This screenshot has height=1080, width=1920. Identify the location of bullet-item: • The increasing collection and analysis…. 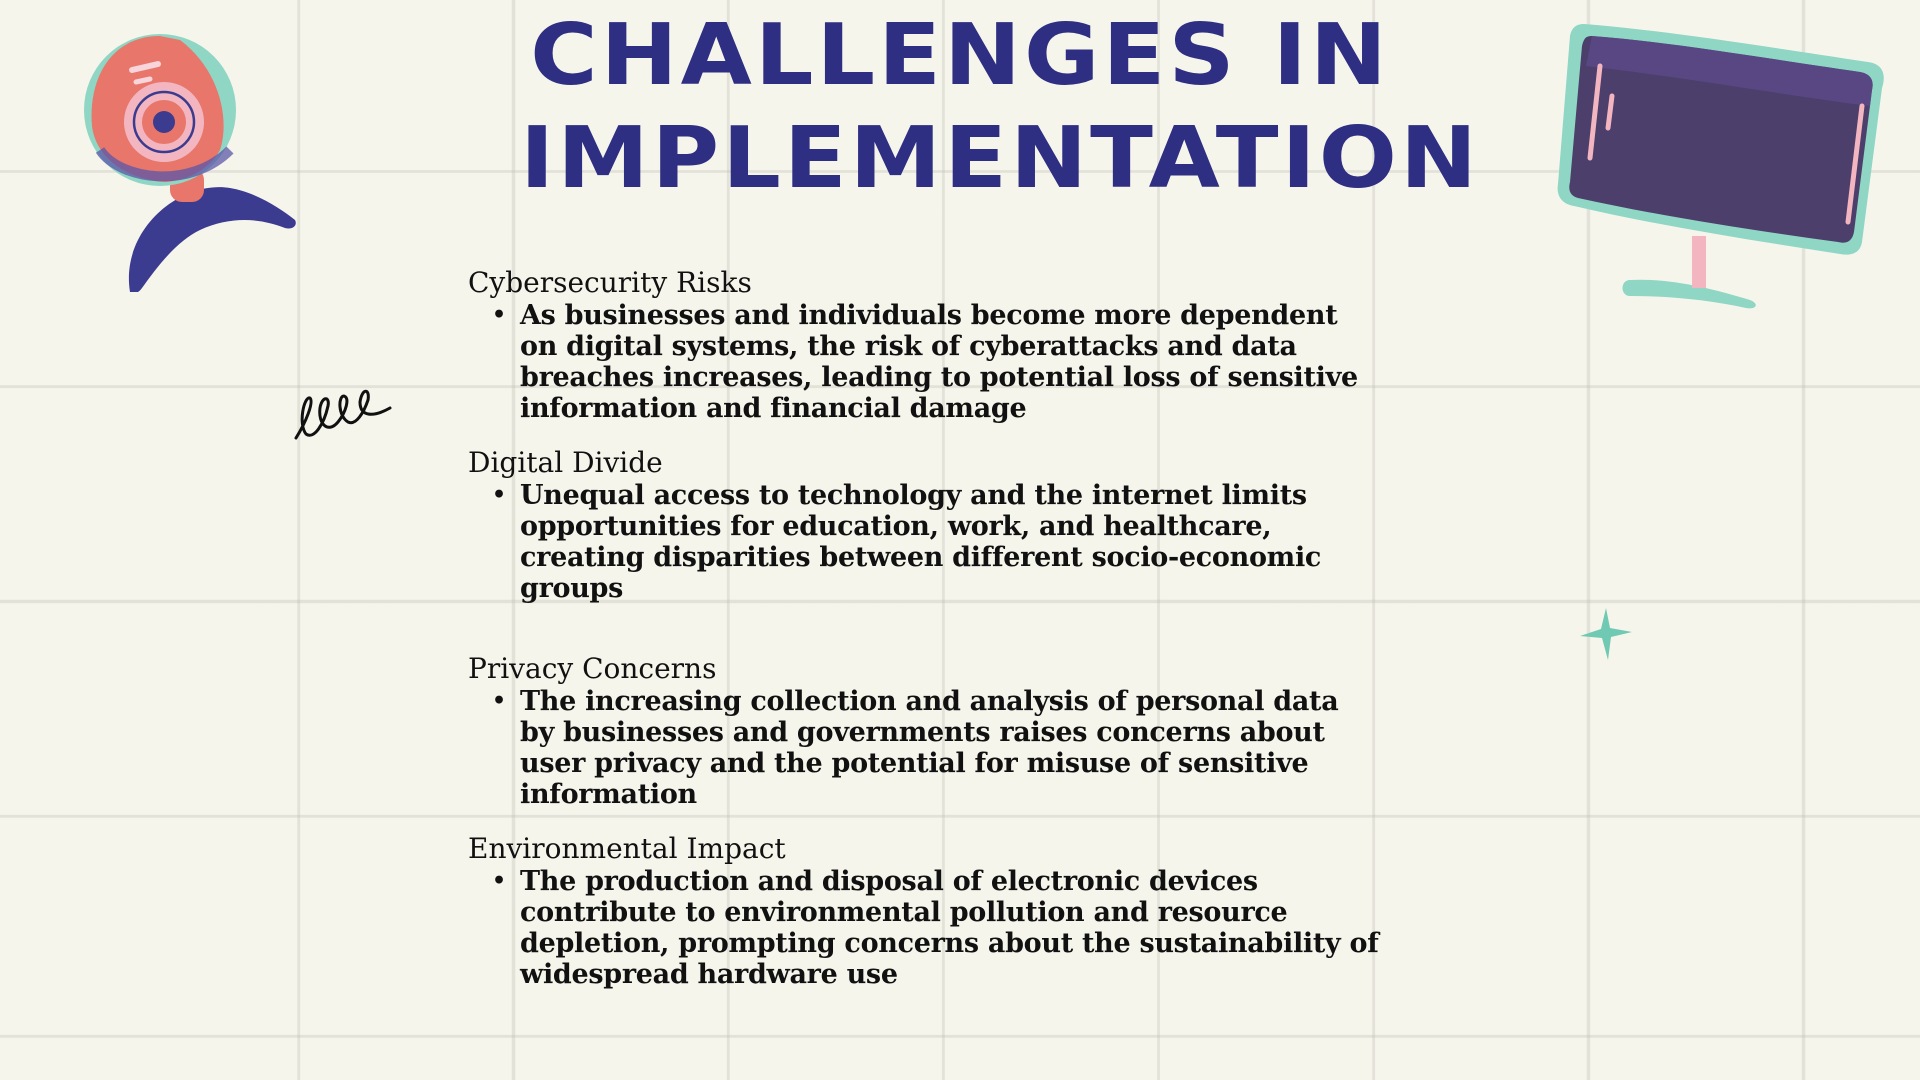
(940, 748).